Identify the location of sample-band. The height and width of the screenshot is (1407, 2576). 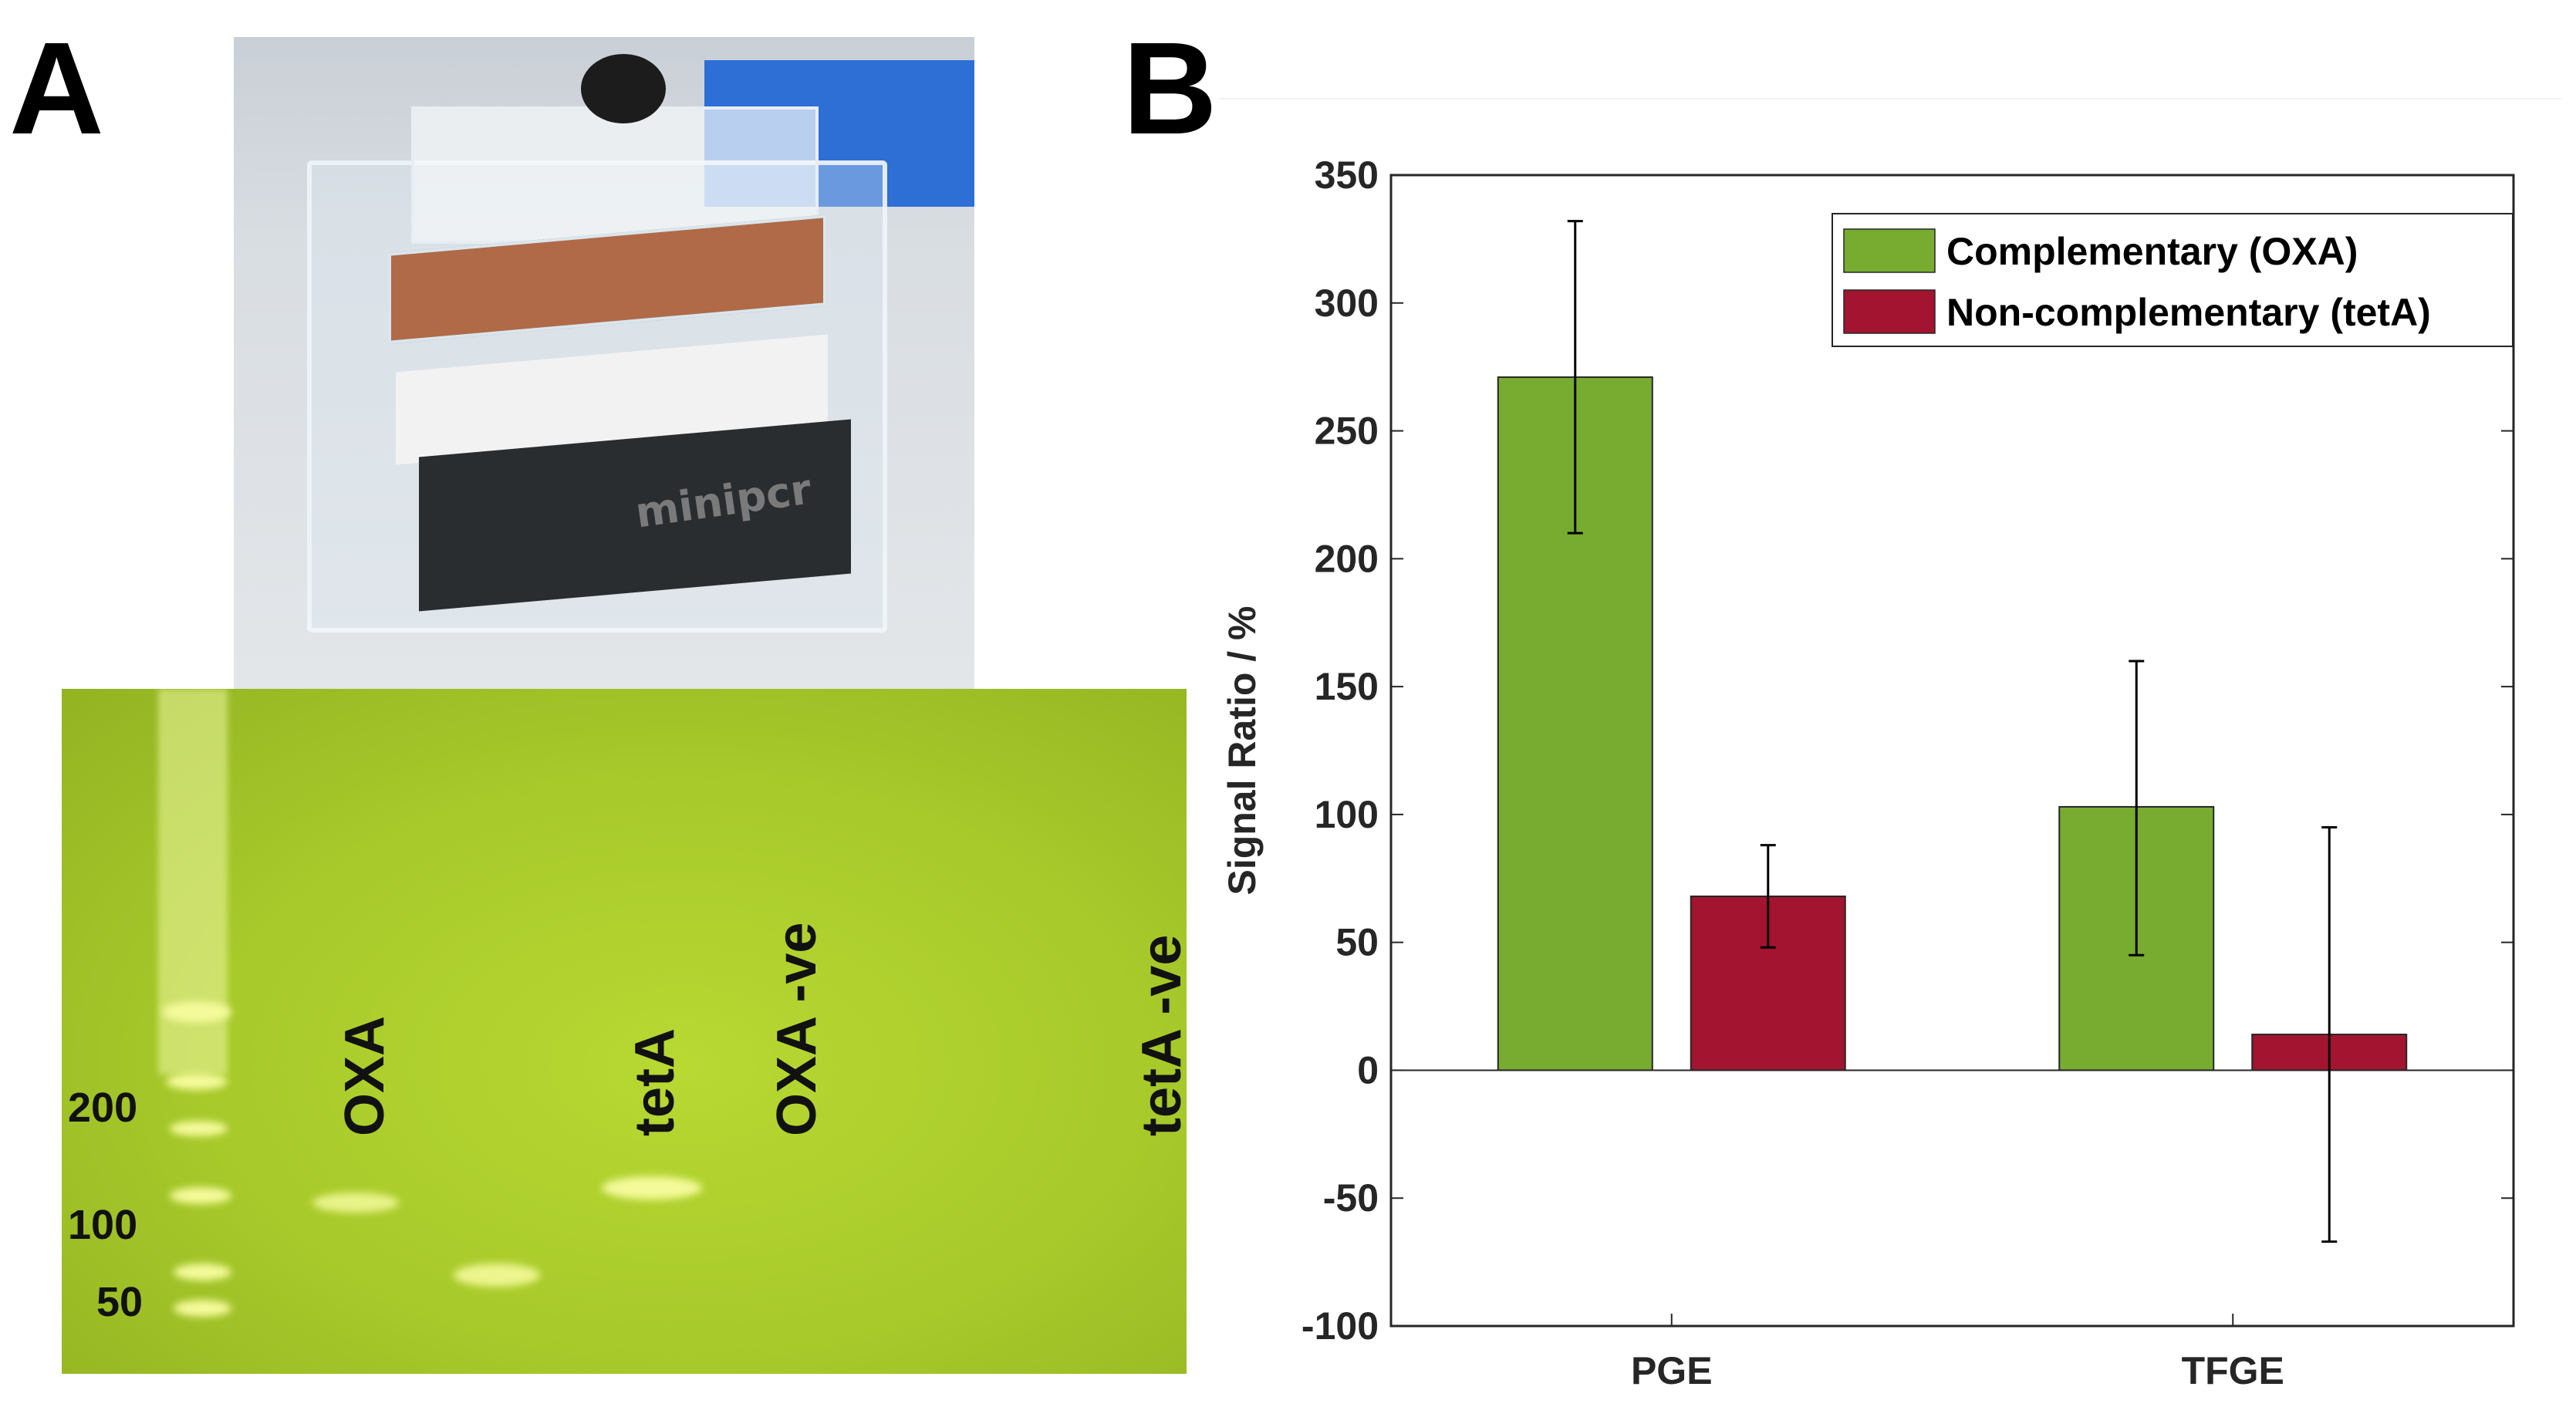
(497, 1276).